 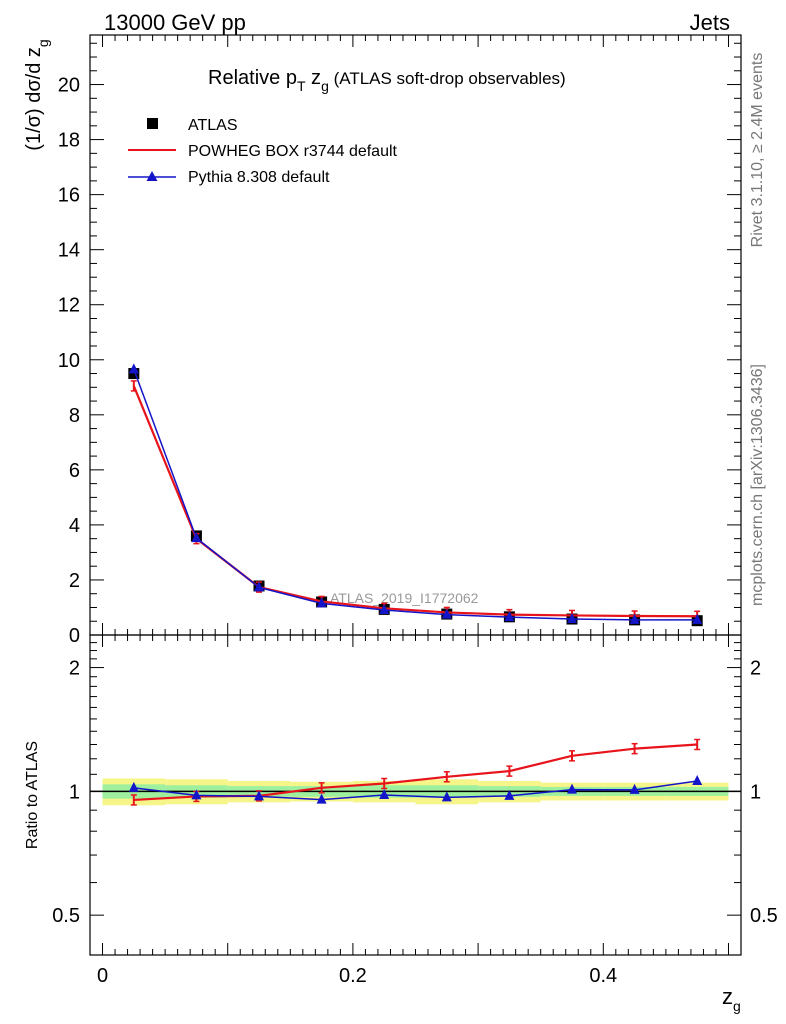 I want to click on y-tick-label: 8, so click(x=74, y=416).